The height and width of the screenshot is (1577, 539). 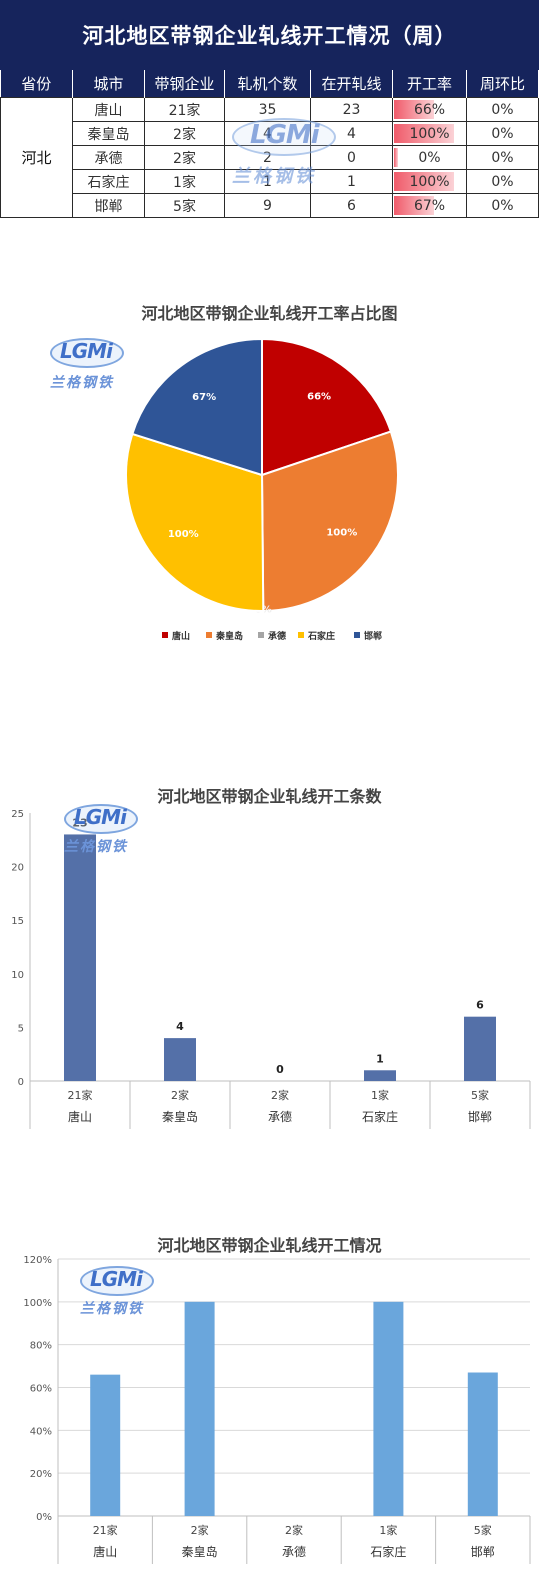 What do you see at coordinates (204, 397) in the screenshot?
I see `pie-data-label: 67%` at bounding box center [204, 397].